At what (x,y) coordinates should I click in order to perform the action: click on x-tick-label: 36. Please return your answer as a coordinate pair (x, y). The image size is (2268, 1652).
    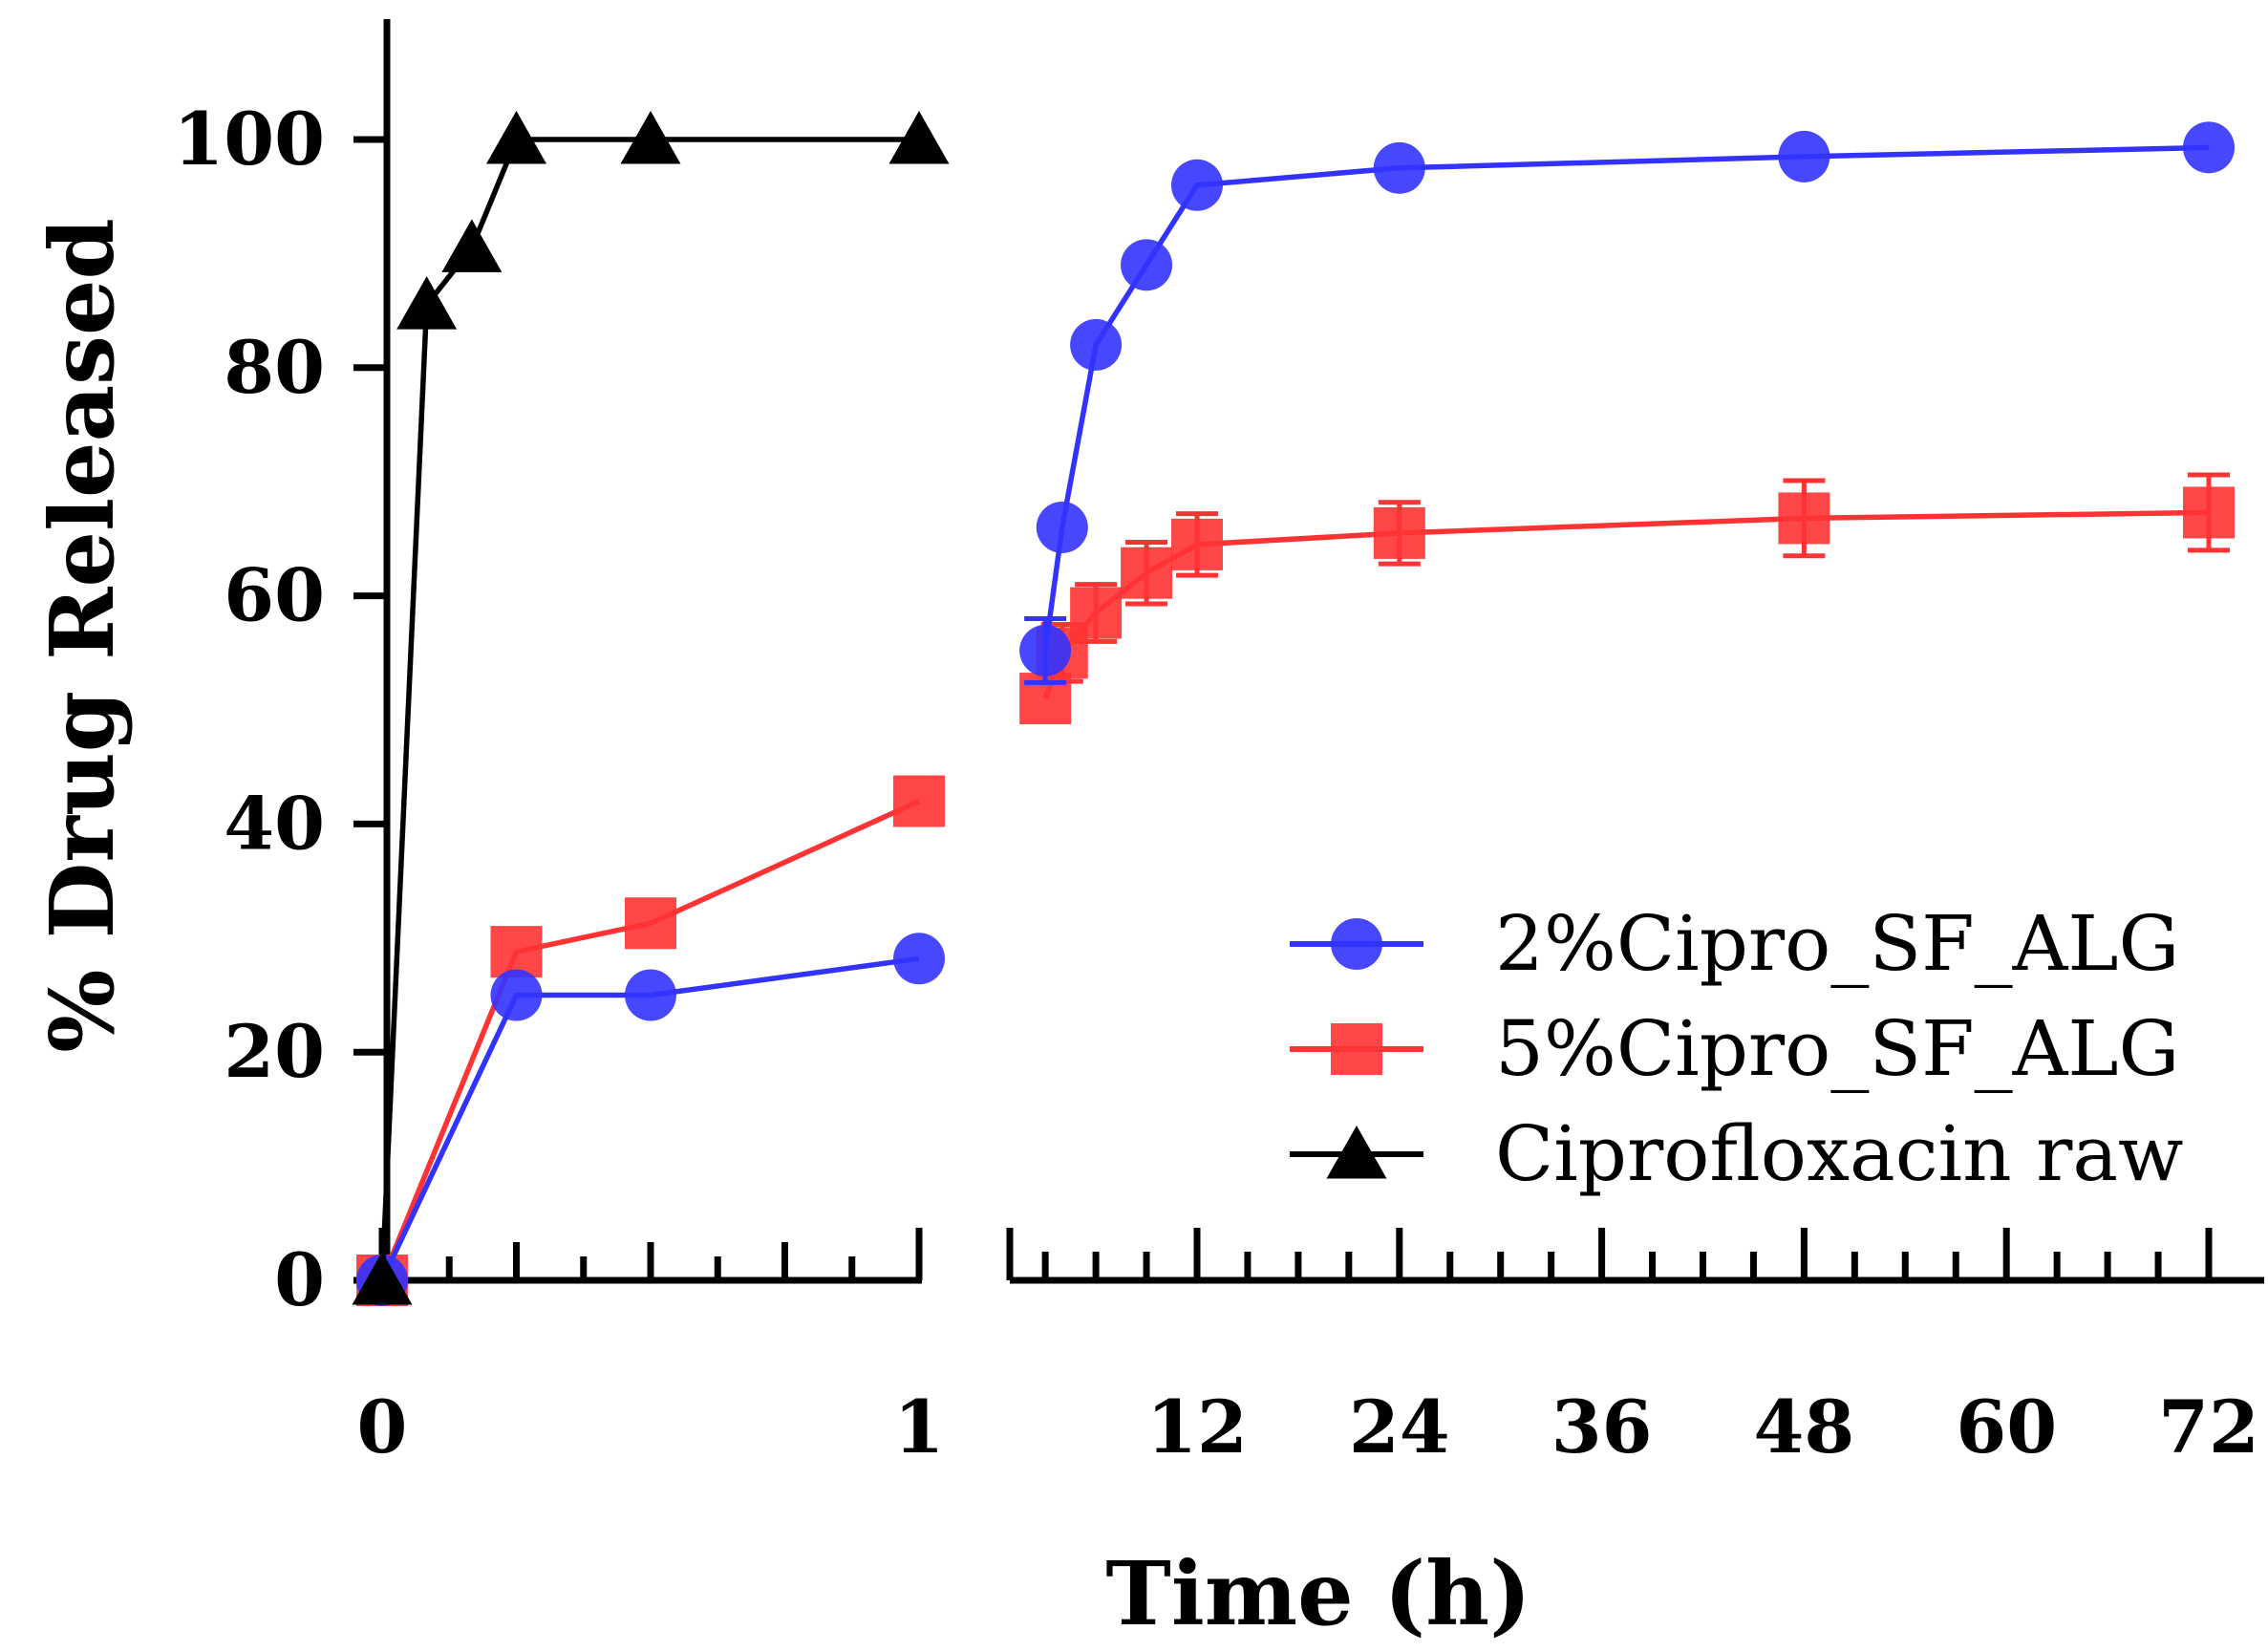
    Looking at the image, I should click on (1602, 1427).